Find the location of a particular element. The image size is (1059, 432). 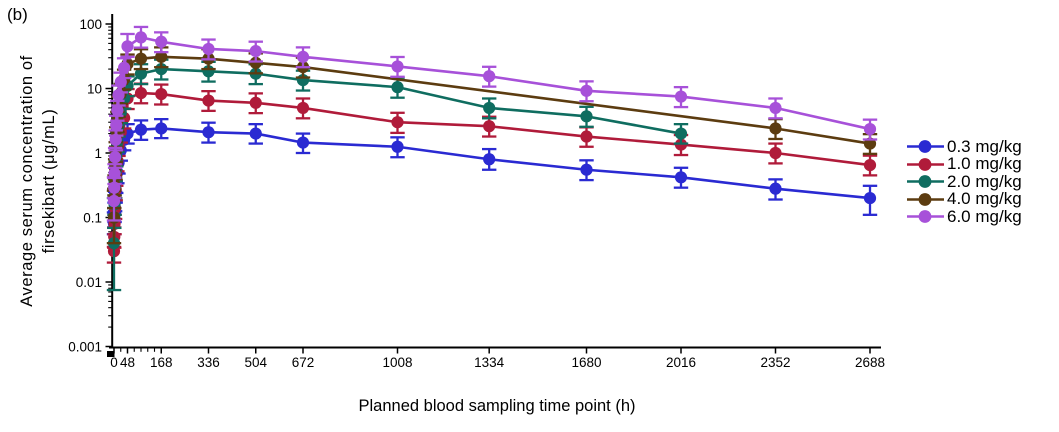

y-tick-label: 0.01 is located at coordinates (89, 282).